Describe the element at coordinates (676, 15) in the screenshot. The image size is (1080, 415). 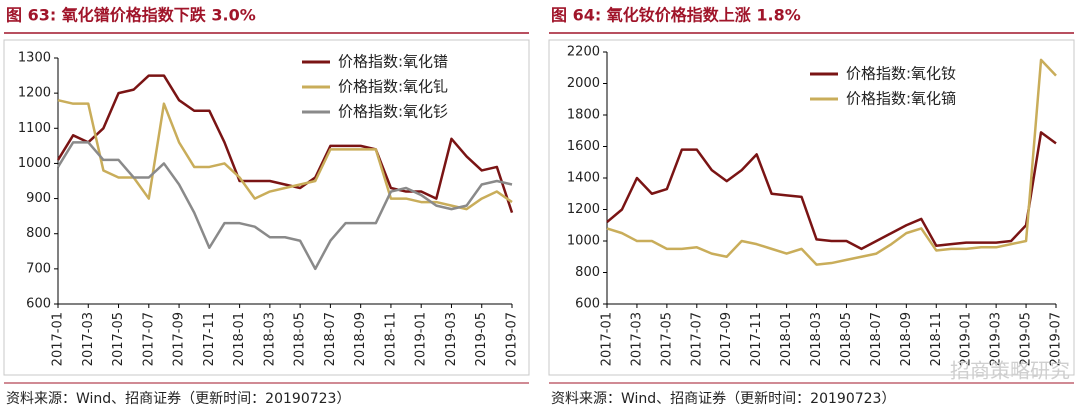
I see `chart-title: 图 64: 氧化钕价格指数上涨 1.8%` at that location.